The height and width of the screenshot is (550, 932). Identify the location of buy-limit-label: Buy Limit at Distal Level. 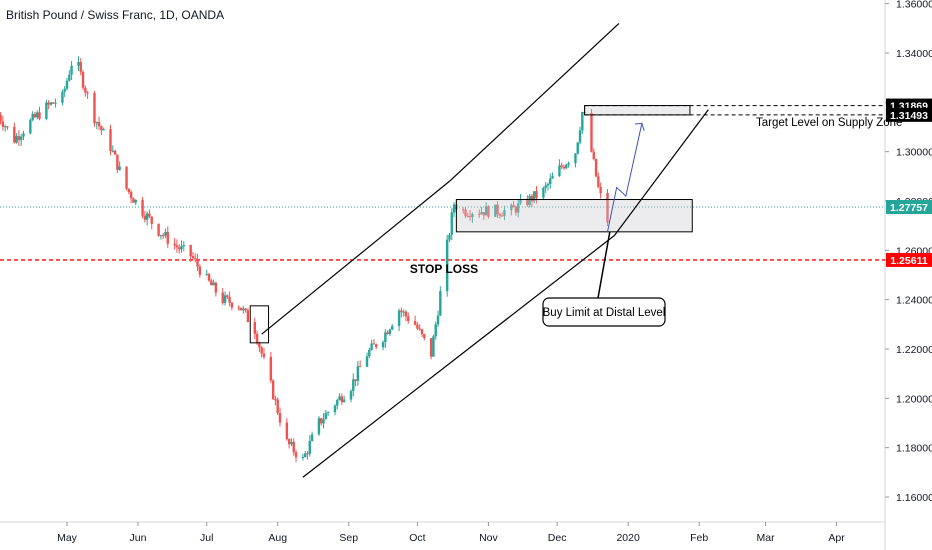
(604, 313).